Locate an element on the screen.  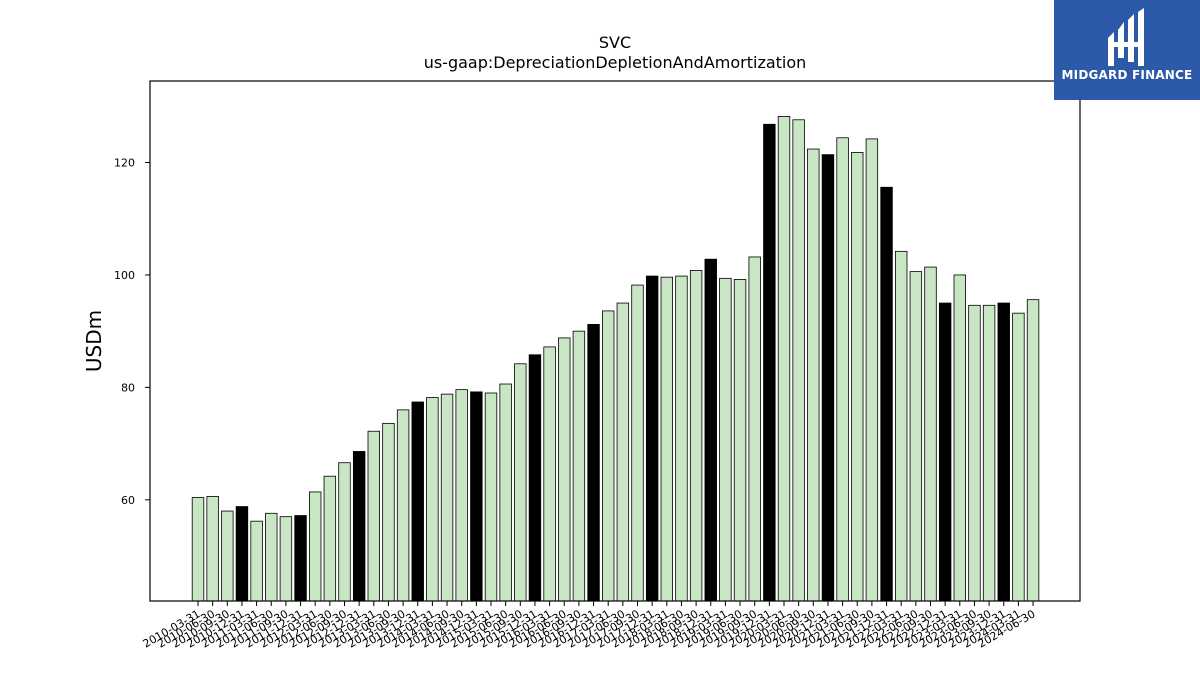
brand-name: MIDGARD FINANCE is located at coordinates (1127, 75).